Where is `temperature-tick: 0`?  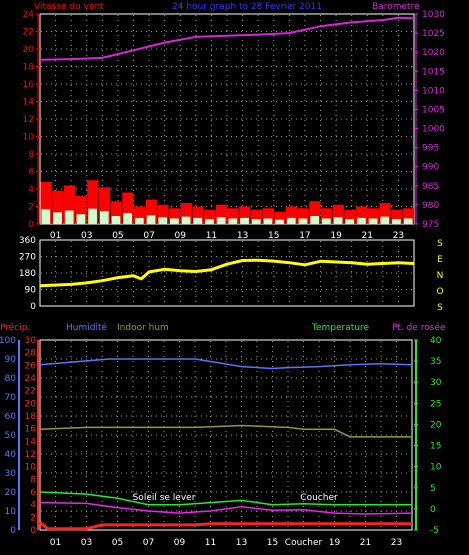
temperature-tick: 0 is located at coordinates (433, 510).